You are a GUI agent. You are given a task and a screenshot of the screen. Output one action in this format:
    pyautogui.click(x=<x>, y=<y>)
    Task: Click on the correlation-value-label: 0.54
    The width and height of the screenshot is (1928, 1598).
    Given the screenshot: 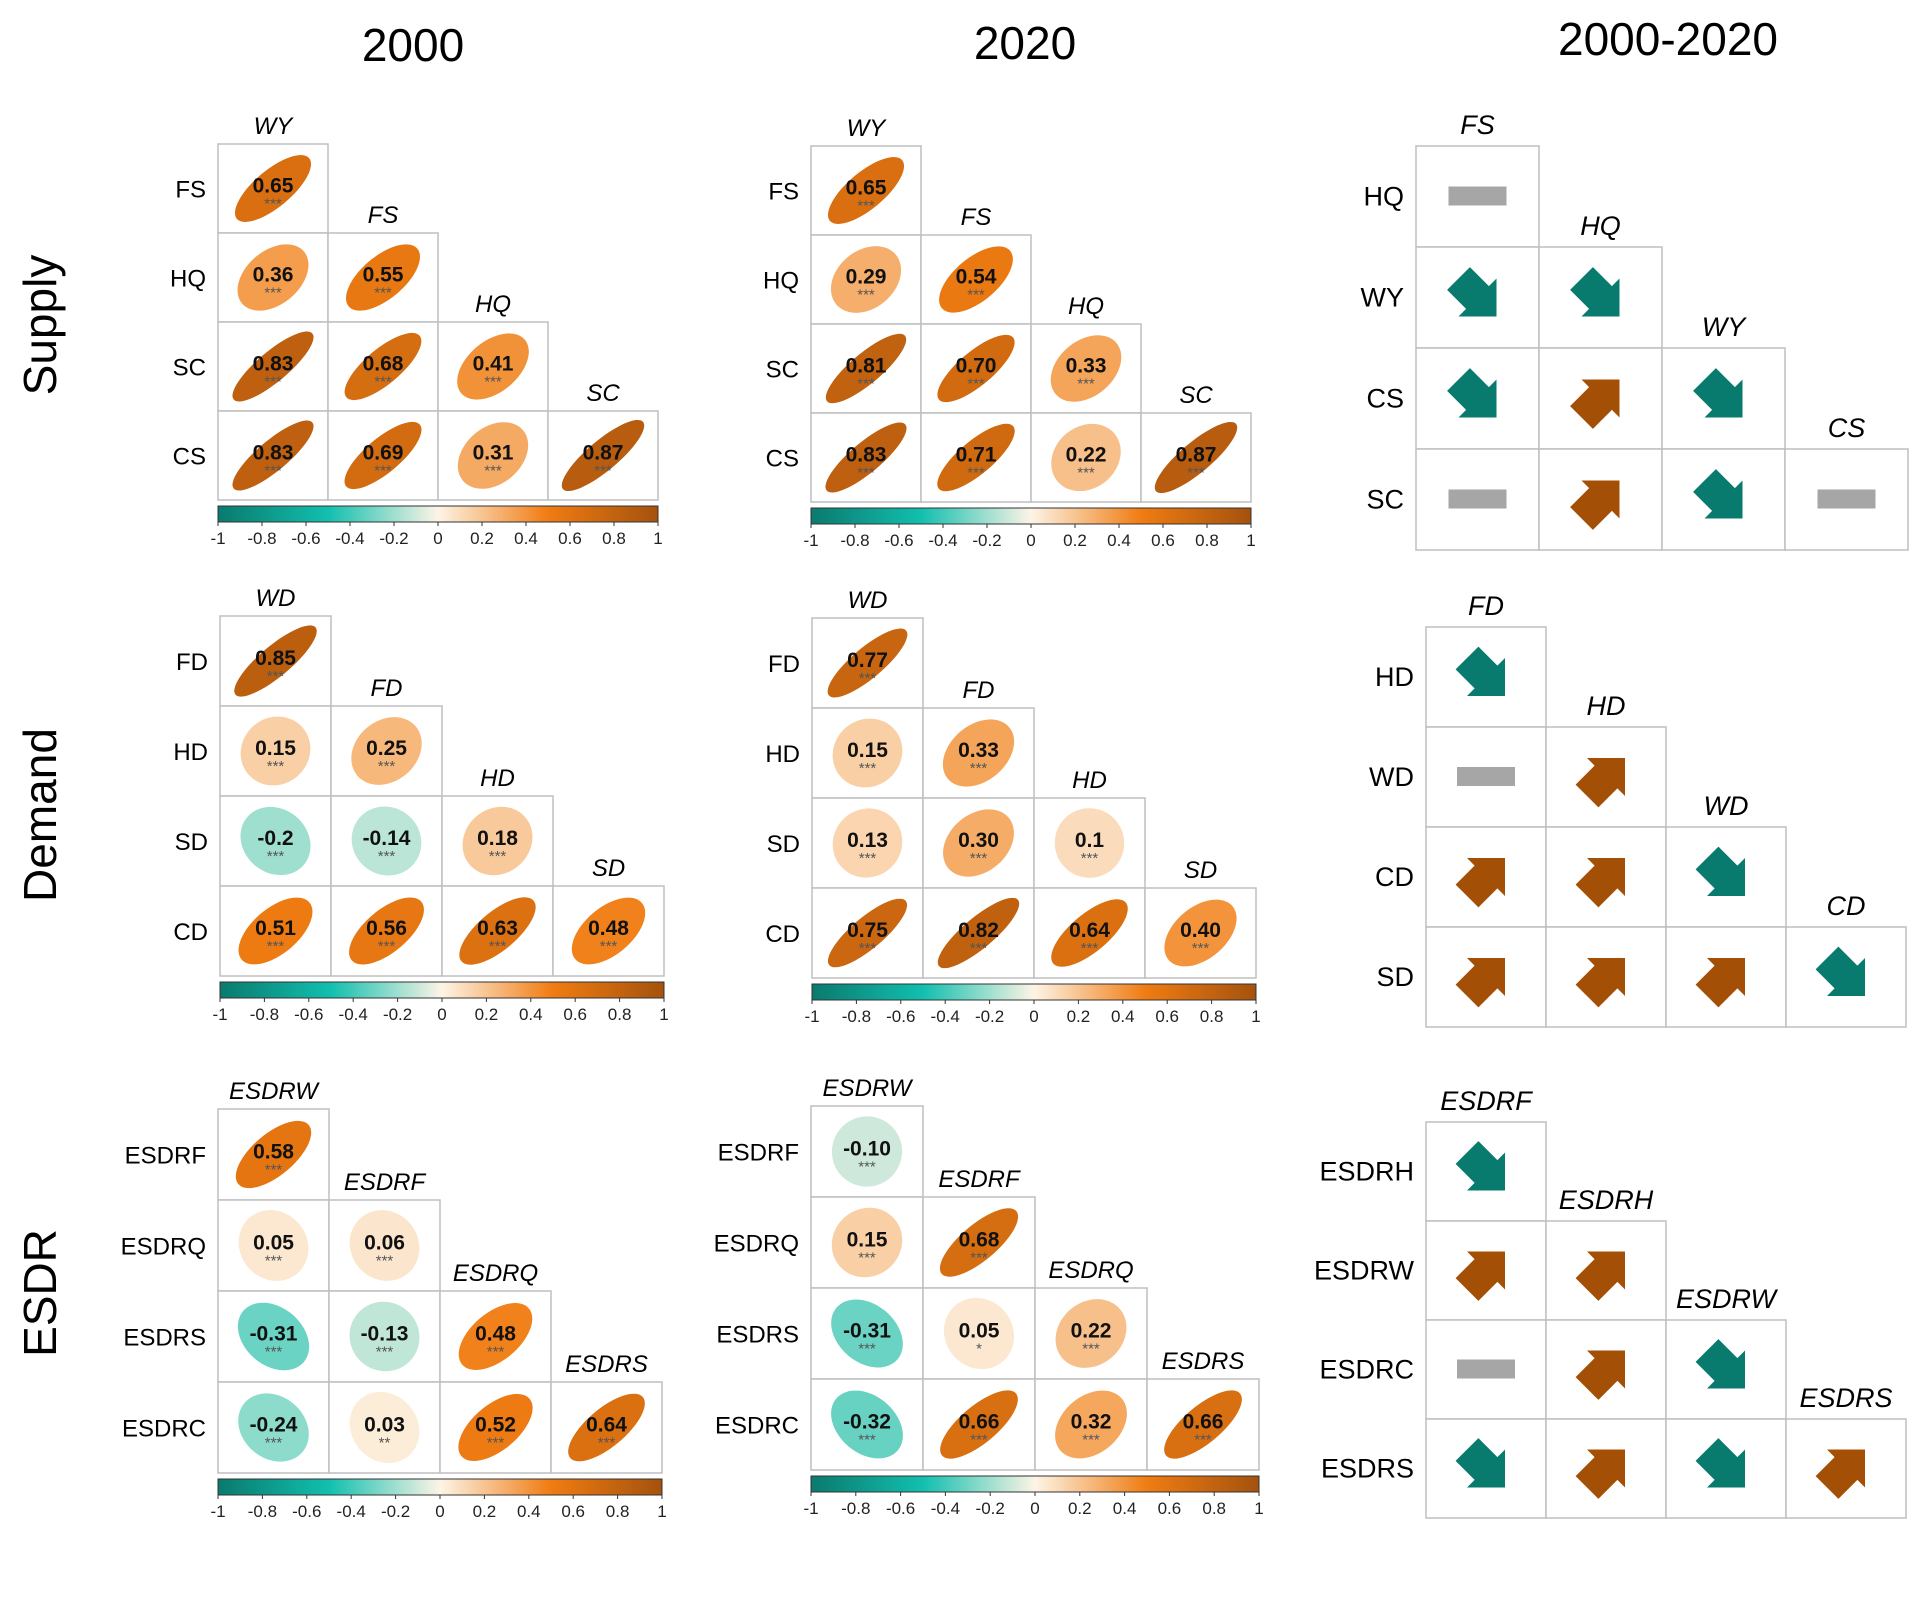 What is the action you would take?
    pyautogui.click(x=976, y=277)
    